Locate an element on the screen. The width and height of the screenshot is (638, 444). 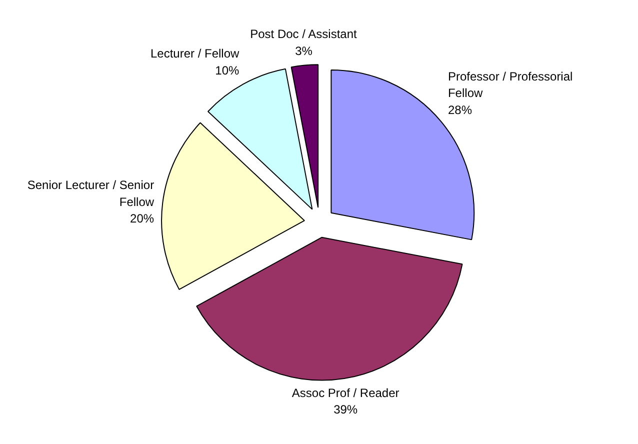
data-label: 39% is located at coordinates (346, 409).